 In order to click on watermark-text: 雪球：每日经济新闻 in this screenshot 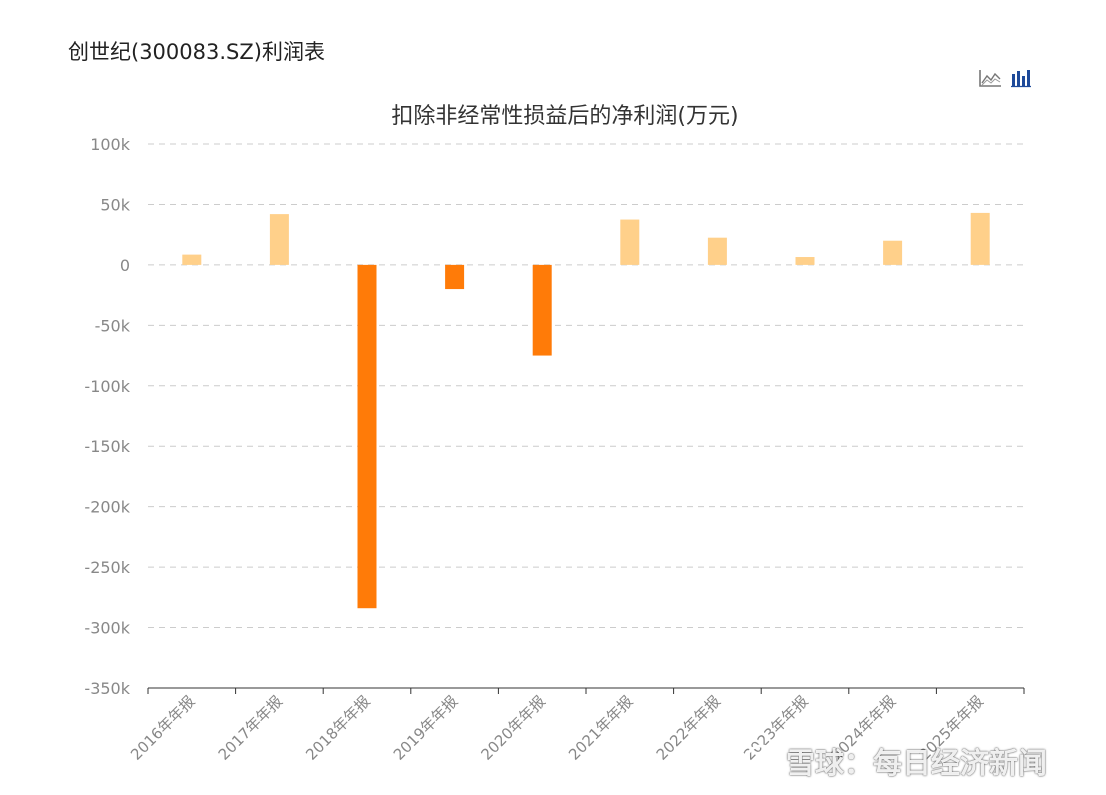, I will do `click(917, 763)`.